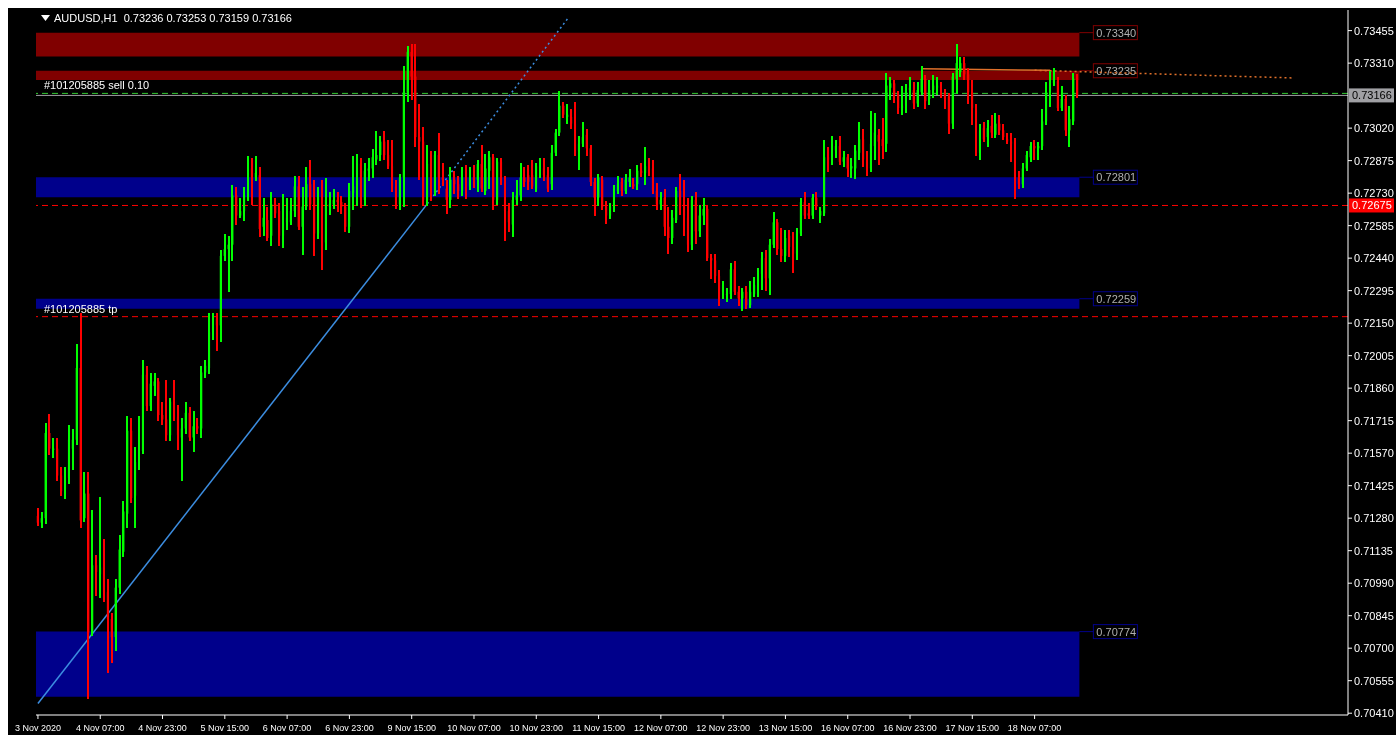  I want to click on x-tick-label: 10 Nov 23:00, so click(536, 728).